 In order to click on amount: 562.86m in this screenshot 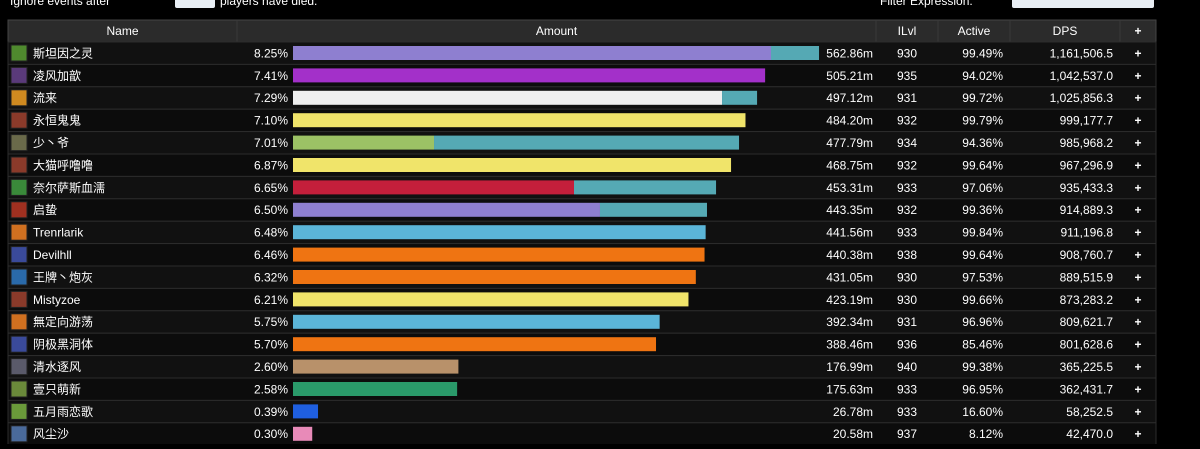, I will do `click(849, 53)`.